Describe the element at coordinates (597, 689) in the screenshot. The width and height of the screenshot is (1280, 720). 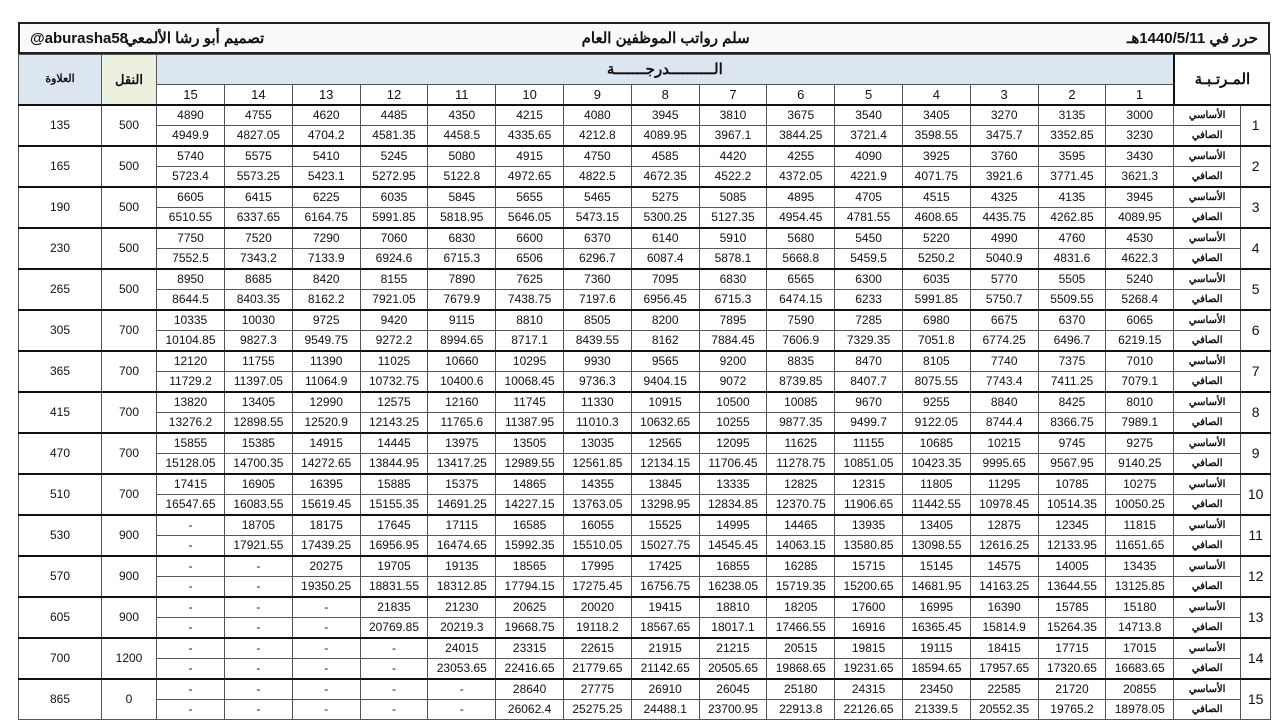
I see `basic-salary-cell: 27775` at that location.